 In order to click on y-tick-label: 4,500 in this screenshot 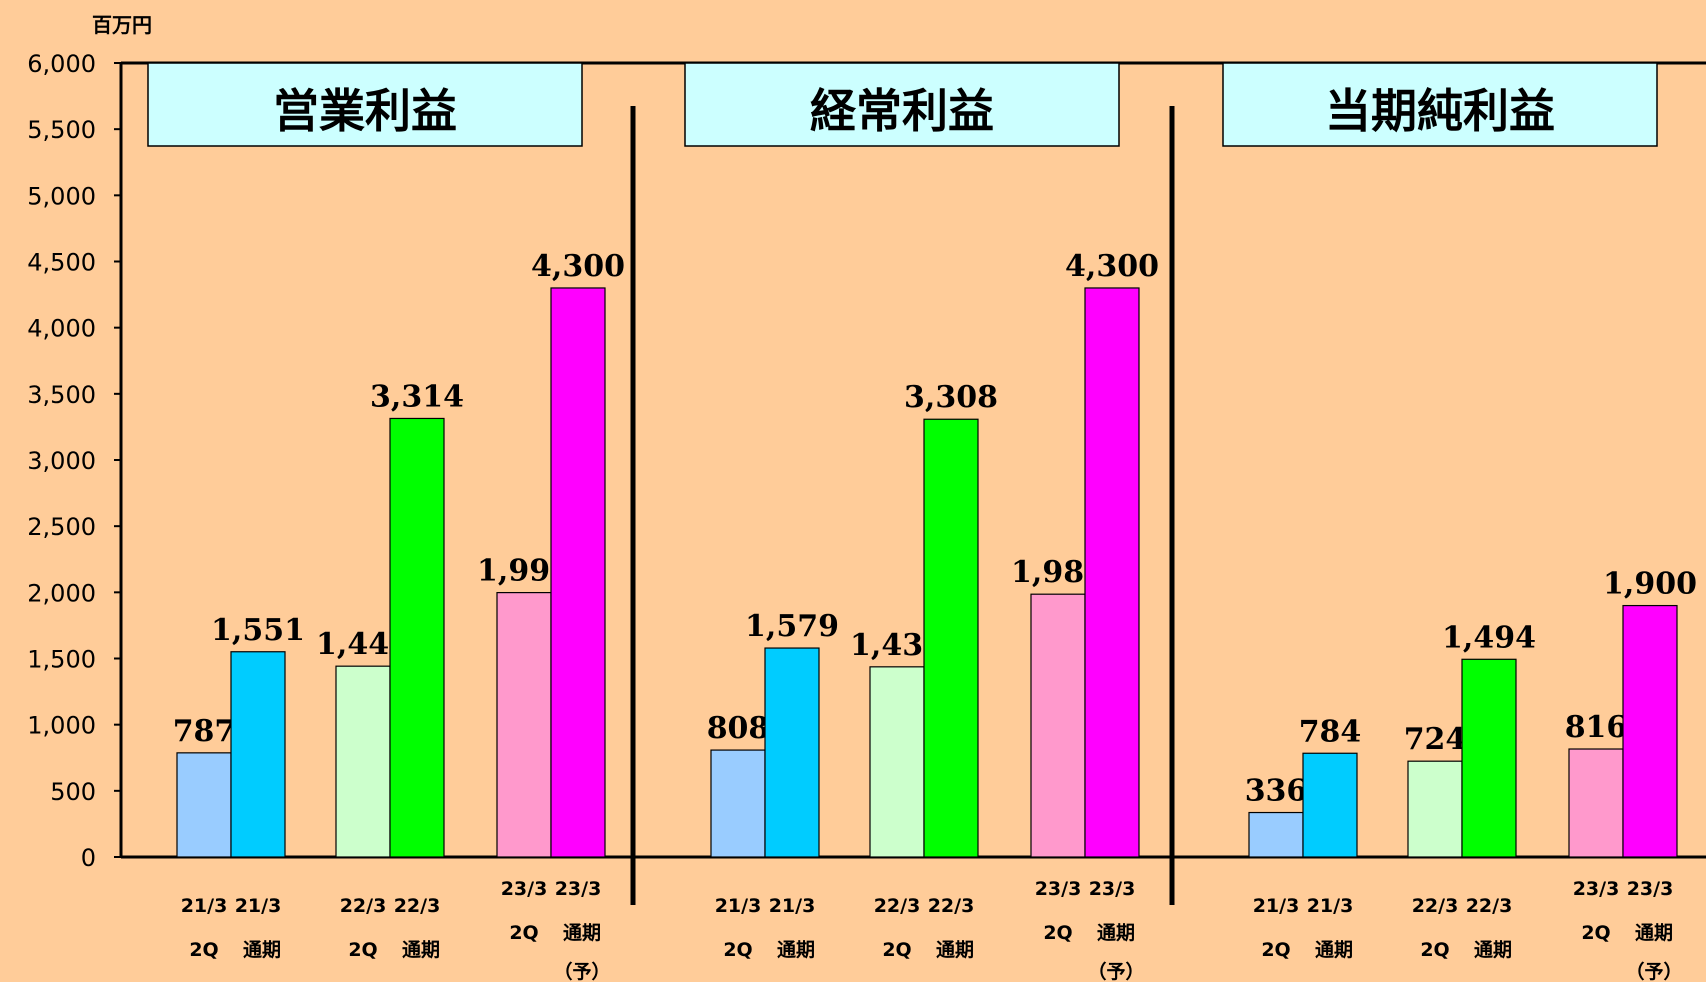, I will do `click(61, 263)`.